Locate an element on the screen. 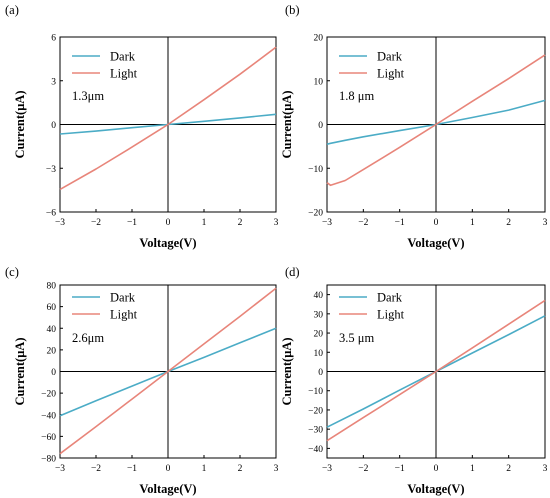 This screenshot has width=550, height=498. panel-label: (c) is located at coordinates (12, 272).